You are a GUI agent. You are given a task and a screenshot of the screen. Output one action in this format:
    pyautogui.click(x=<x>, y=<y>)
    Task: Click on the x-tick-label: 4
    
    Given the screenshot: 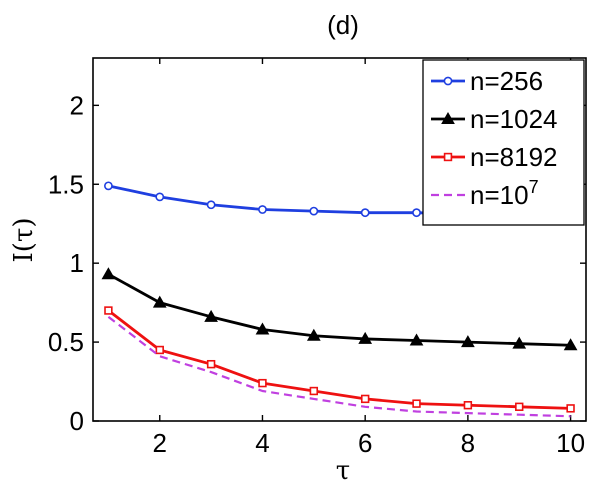 What is the action you would take?
    pyautogui.click(x=262, y=443)
    